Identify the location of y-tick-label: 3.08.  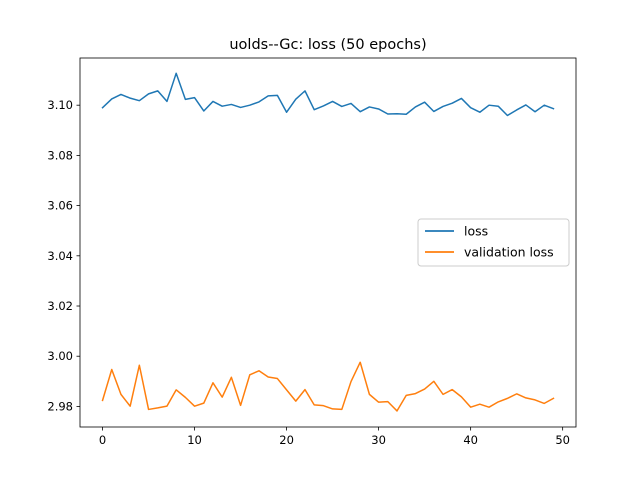
(60, 155).